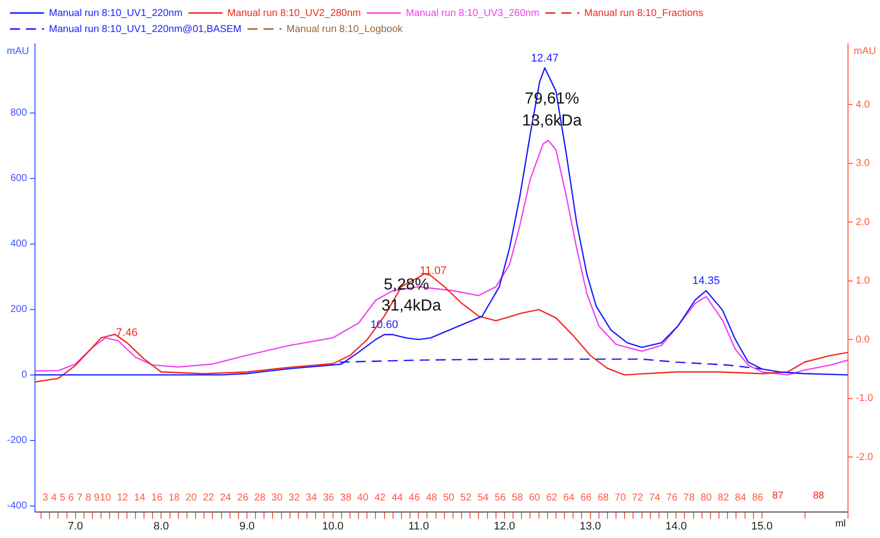  Describe the element at coordinates (63, 498) in the screenshot. I see `x2-tick-label: 5` at that location.